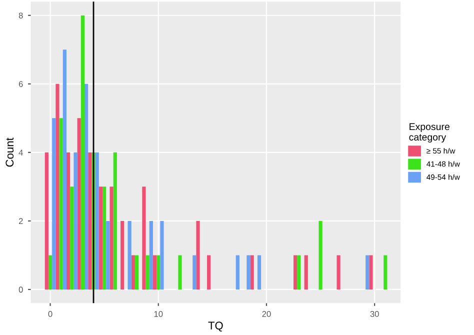 This screenshot has width=474, height=335. I want to click on y-tick-label: 4, so click(20, 153).